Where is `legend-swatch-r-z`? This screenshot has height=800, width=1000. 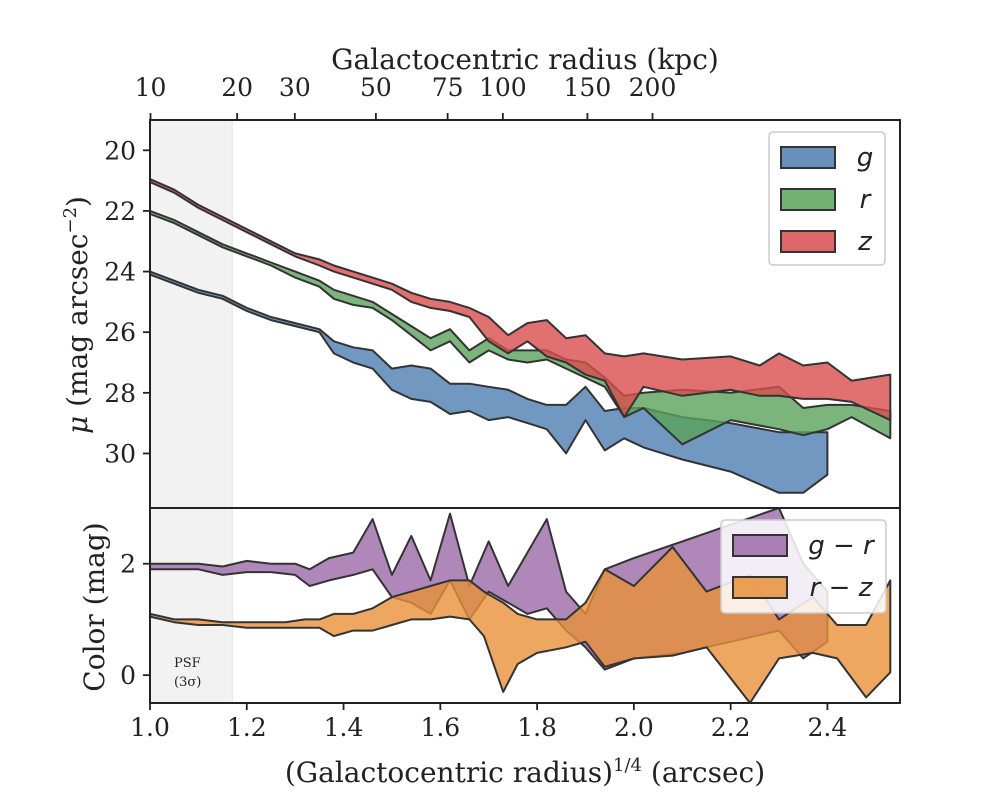
legend-swatch-r-z is located at coordinates (760, 587).